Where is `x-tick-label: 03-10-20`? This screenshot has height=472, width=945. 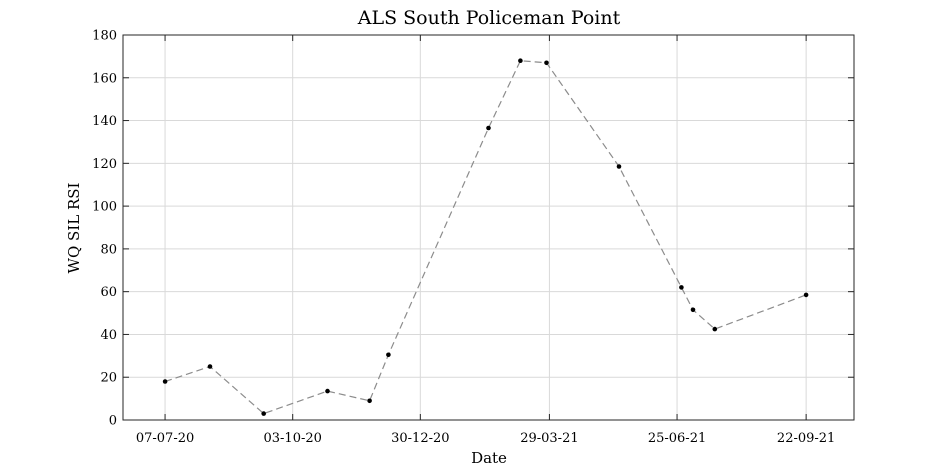 x-tick-label: 03-10-20 is located at coordinates (292, 438).